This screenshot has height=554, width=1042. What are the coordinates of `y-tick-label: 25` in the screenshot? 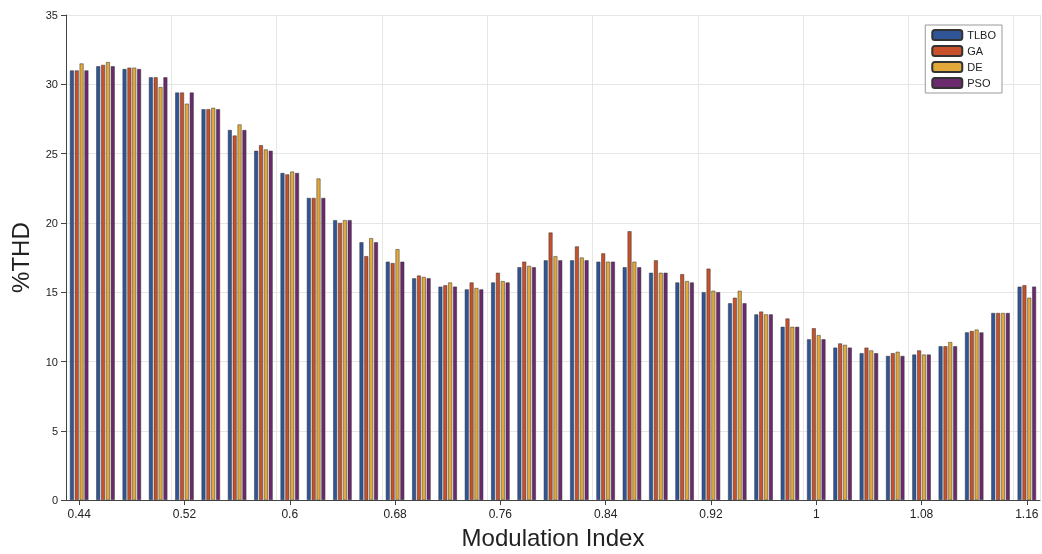 It's located at (51, 153).